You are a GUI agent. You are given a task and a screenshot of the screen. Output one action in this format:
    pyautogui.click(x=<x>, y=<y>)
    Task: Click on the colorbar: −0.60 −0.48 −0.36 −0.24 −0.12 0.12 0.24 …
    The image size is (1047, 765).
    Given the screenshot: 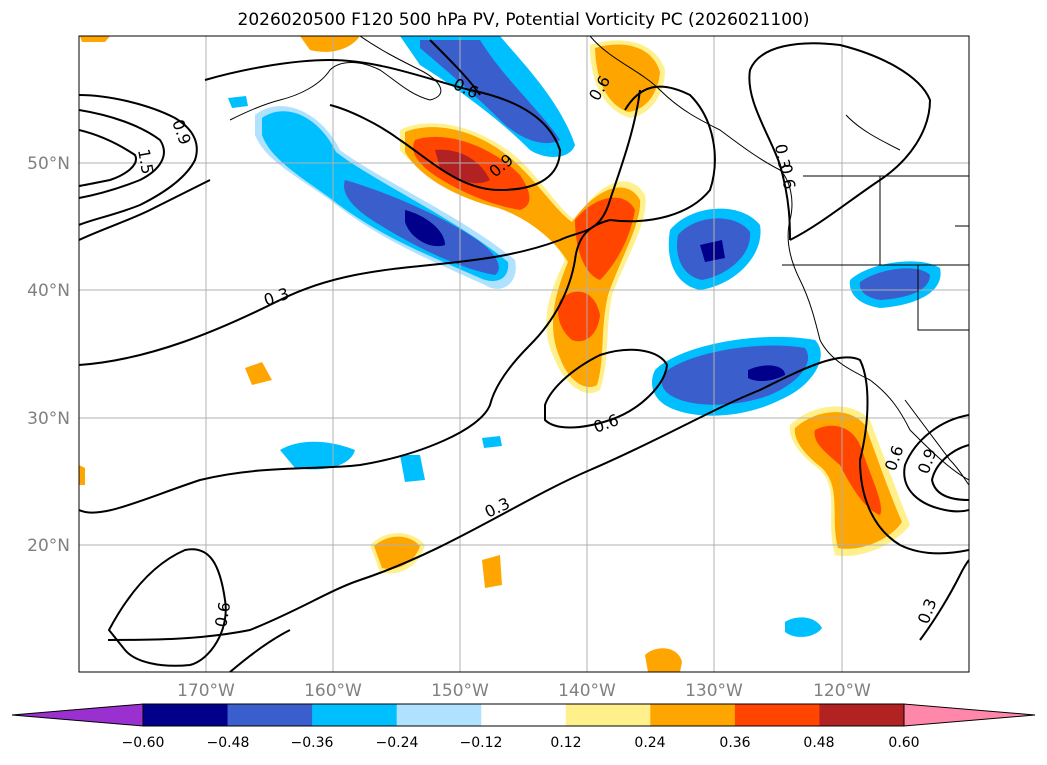 What is the action you would take?
    pyautogui.click(x=523, y=727)
    